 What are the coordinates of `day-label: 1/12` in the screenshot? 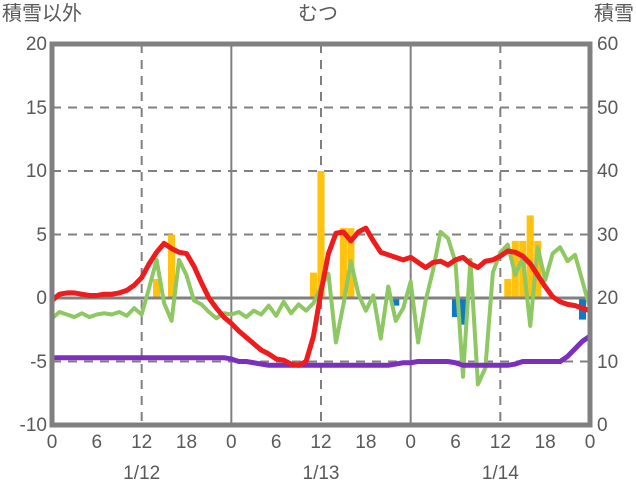 It's located at (142, 473).